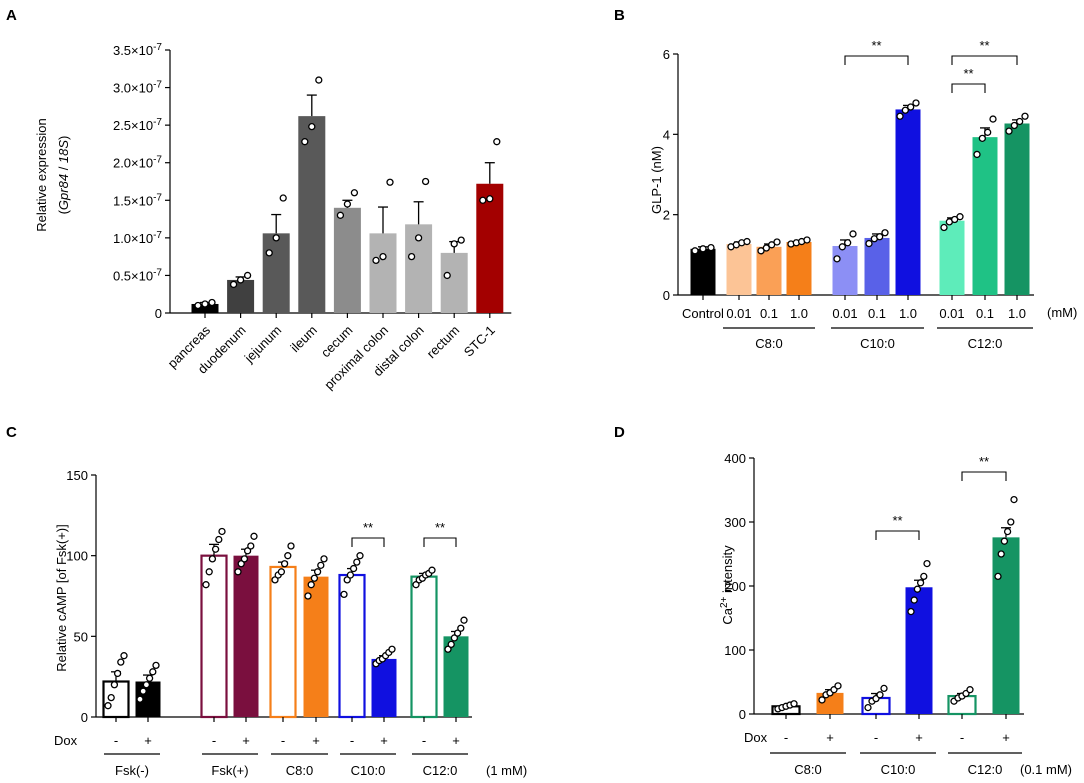 This screenshot has height=783, width=1084. I want to click on x-tick-label: Control, so click(703, 313).